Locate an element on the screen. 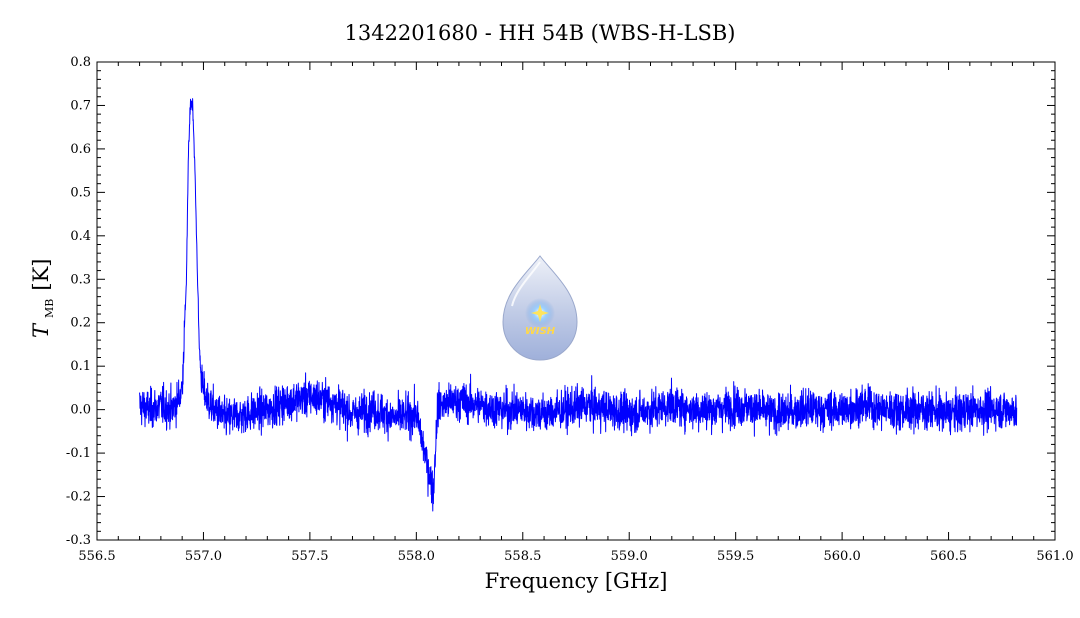 The height and width of the screenshot is (618, 1080). x-tick-label: 560.5 is located at coordinates (948, 556).